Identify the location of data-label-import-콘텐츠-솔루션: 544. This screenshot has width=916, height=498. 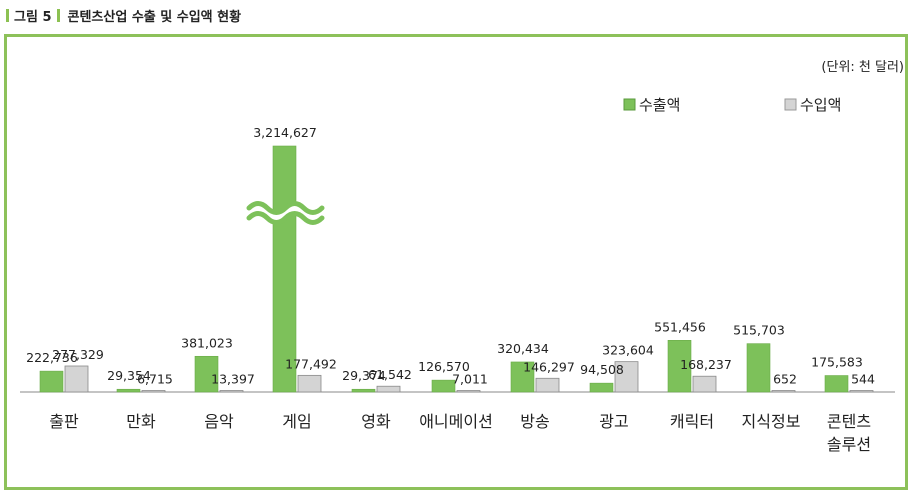
(863, 379).